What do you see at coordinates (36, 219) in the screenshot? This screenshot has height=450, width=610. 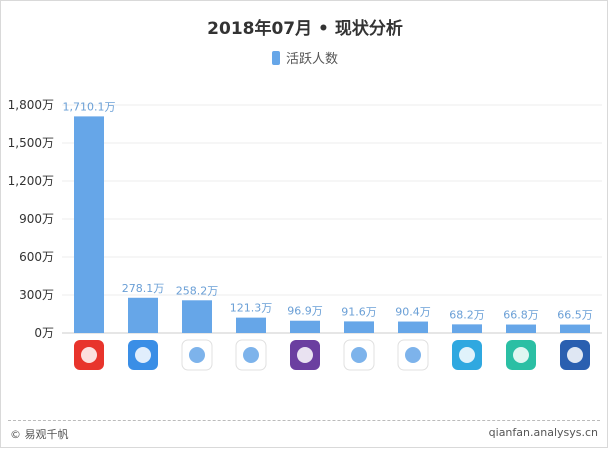 I see `y-tick-label: 900万` at bounding box center [36, 219].